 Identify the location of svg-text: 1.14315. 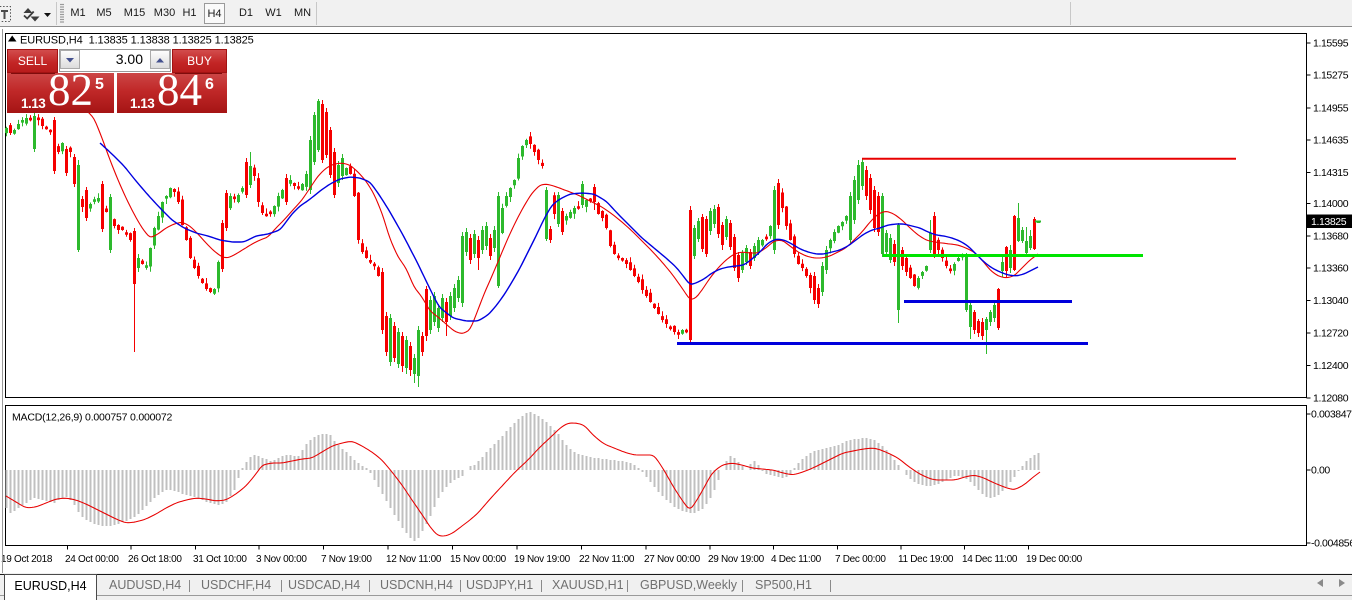
(1331, 173).